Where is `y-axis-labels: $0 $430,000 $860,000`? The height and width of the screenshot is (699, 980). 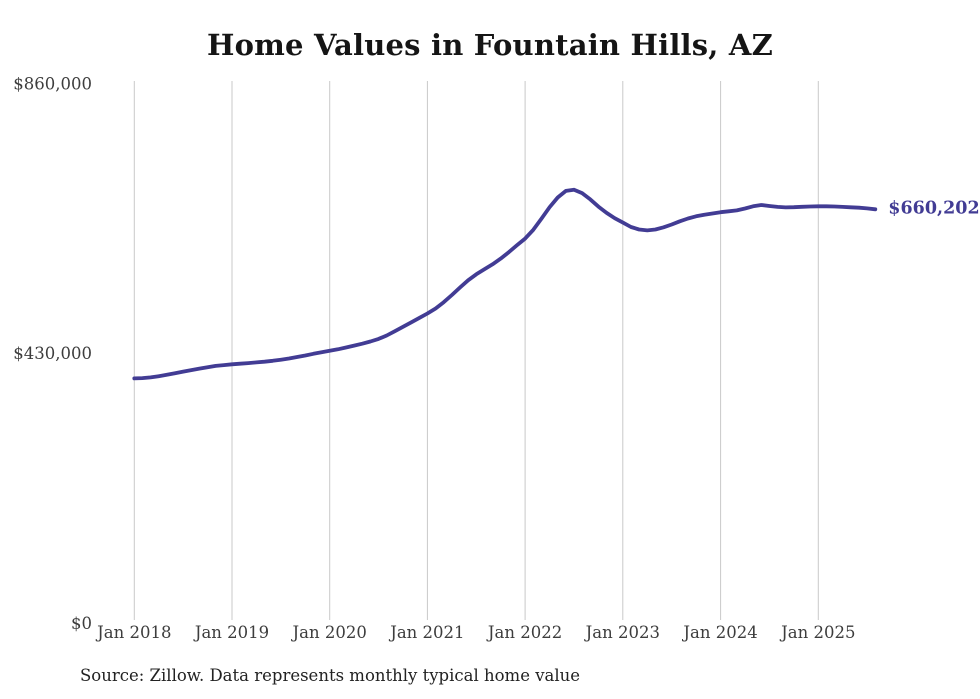
y-axis-labels: $0 $430,000 $860,000 is located at coordinates (52, 354).